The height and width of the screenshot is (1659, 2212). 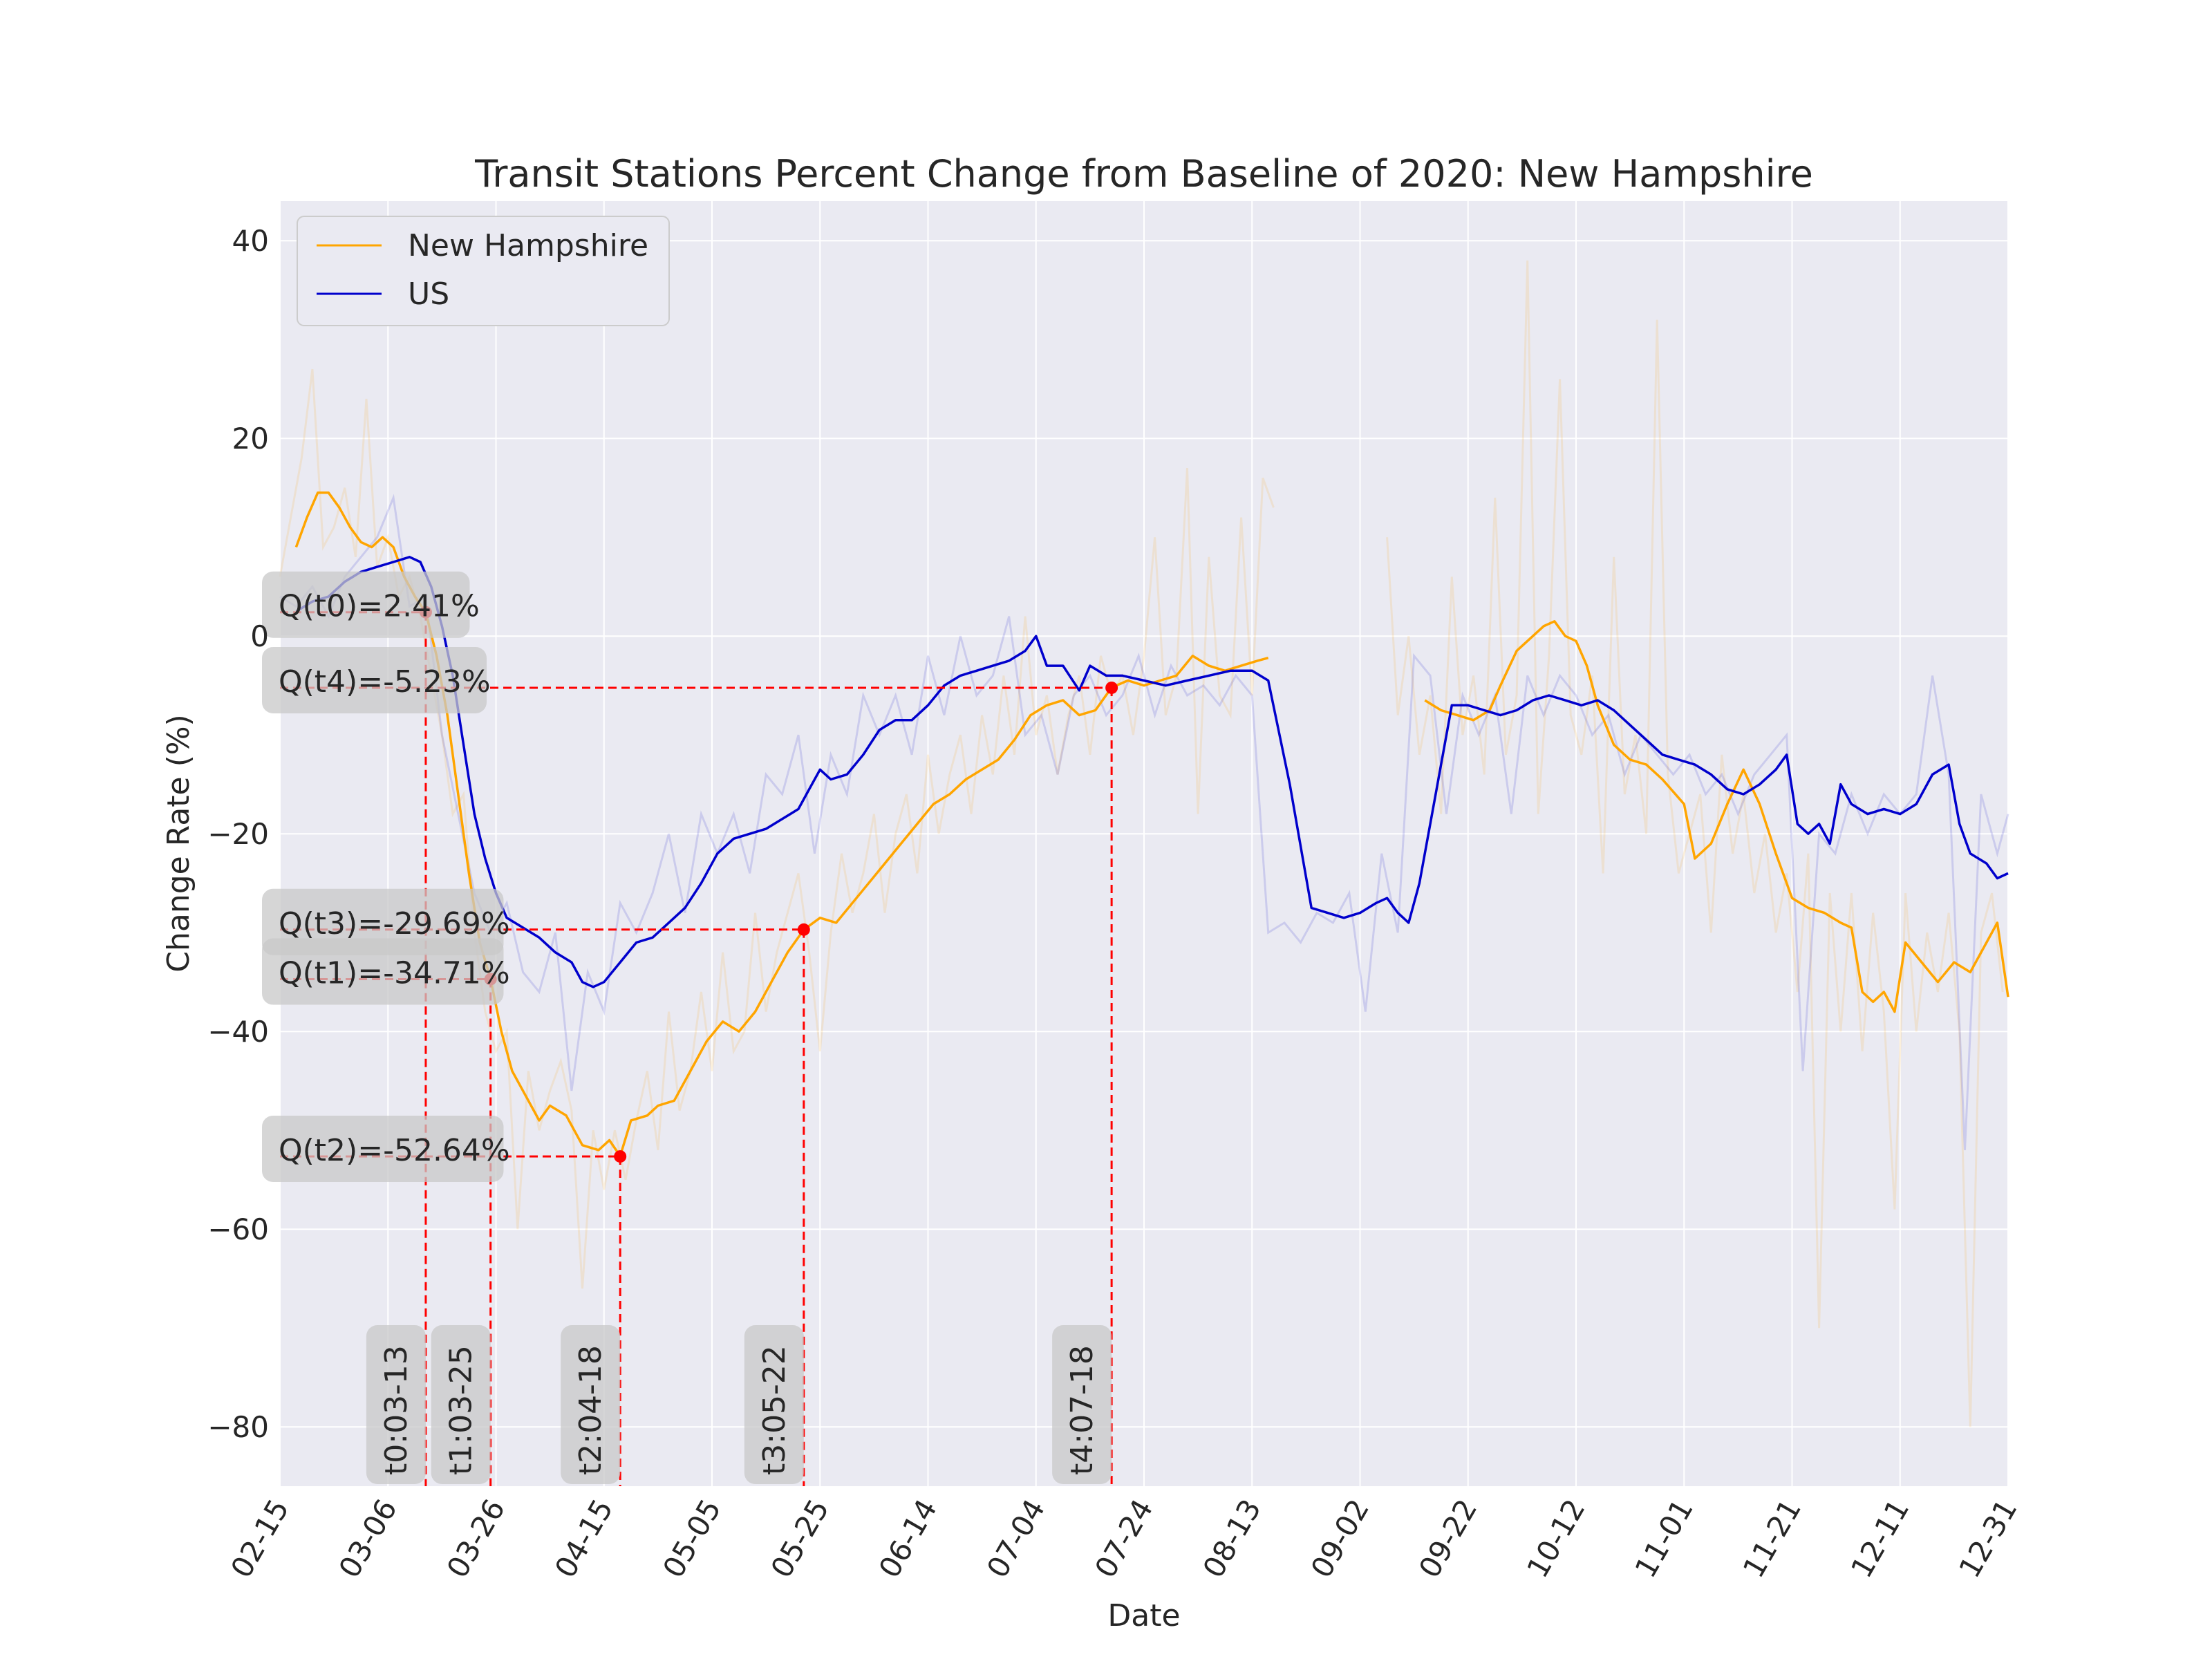 What do you see at coordinates (908, 1539) in the screenshot?
I see `x-tick-label: 06-14` at bounding box center [908, 1539].